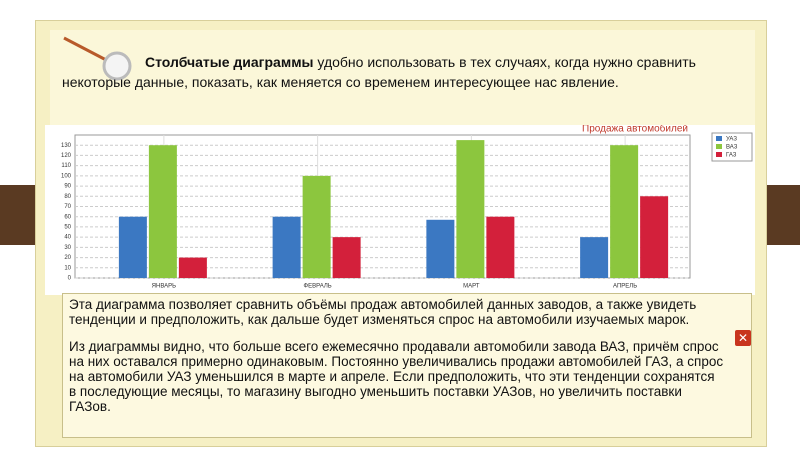 The height and width of the screenshot is (450, 800). What do you see at coordinates (229, 62) in the screenshot?
I see `intro-bold: Столбчатые диаграммы` at bounding box center [229, 62].